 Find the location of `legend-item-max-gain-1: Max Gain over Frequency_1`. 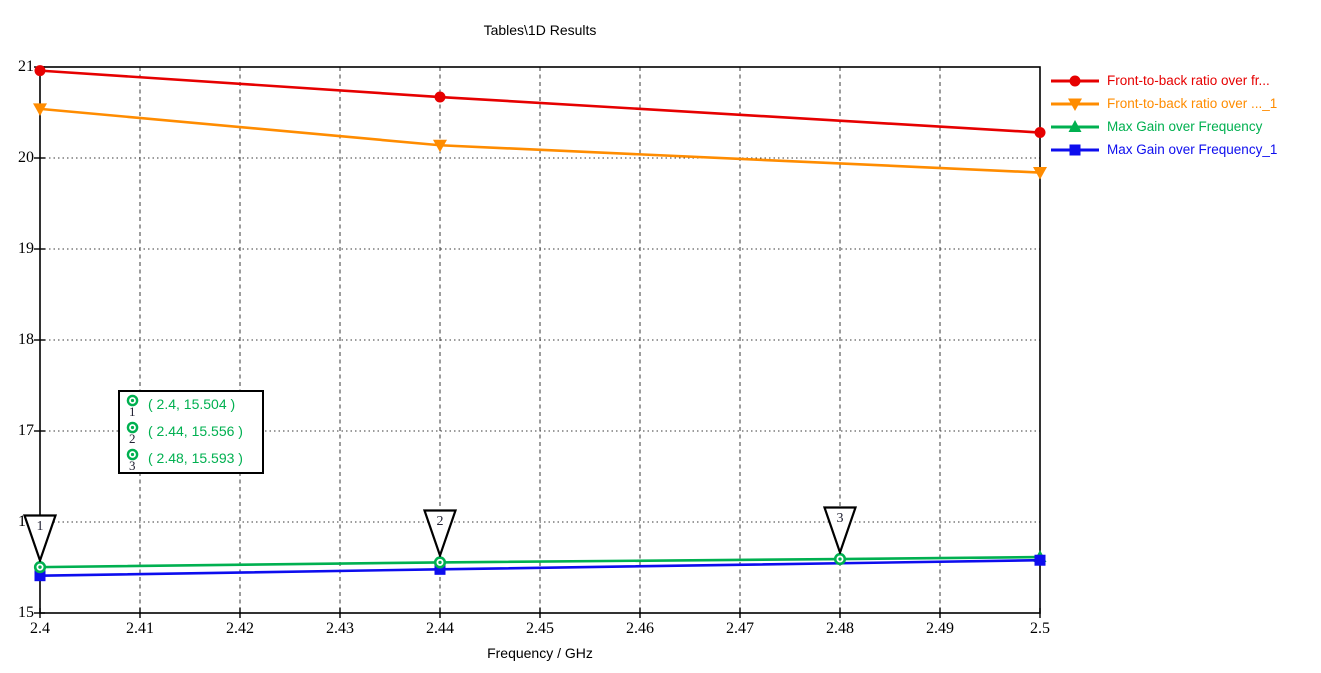

legend-item-max-gain-1: Max Gain over Frequency_1 is located at coordinates (1164, 149).